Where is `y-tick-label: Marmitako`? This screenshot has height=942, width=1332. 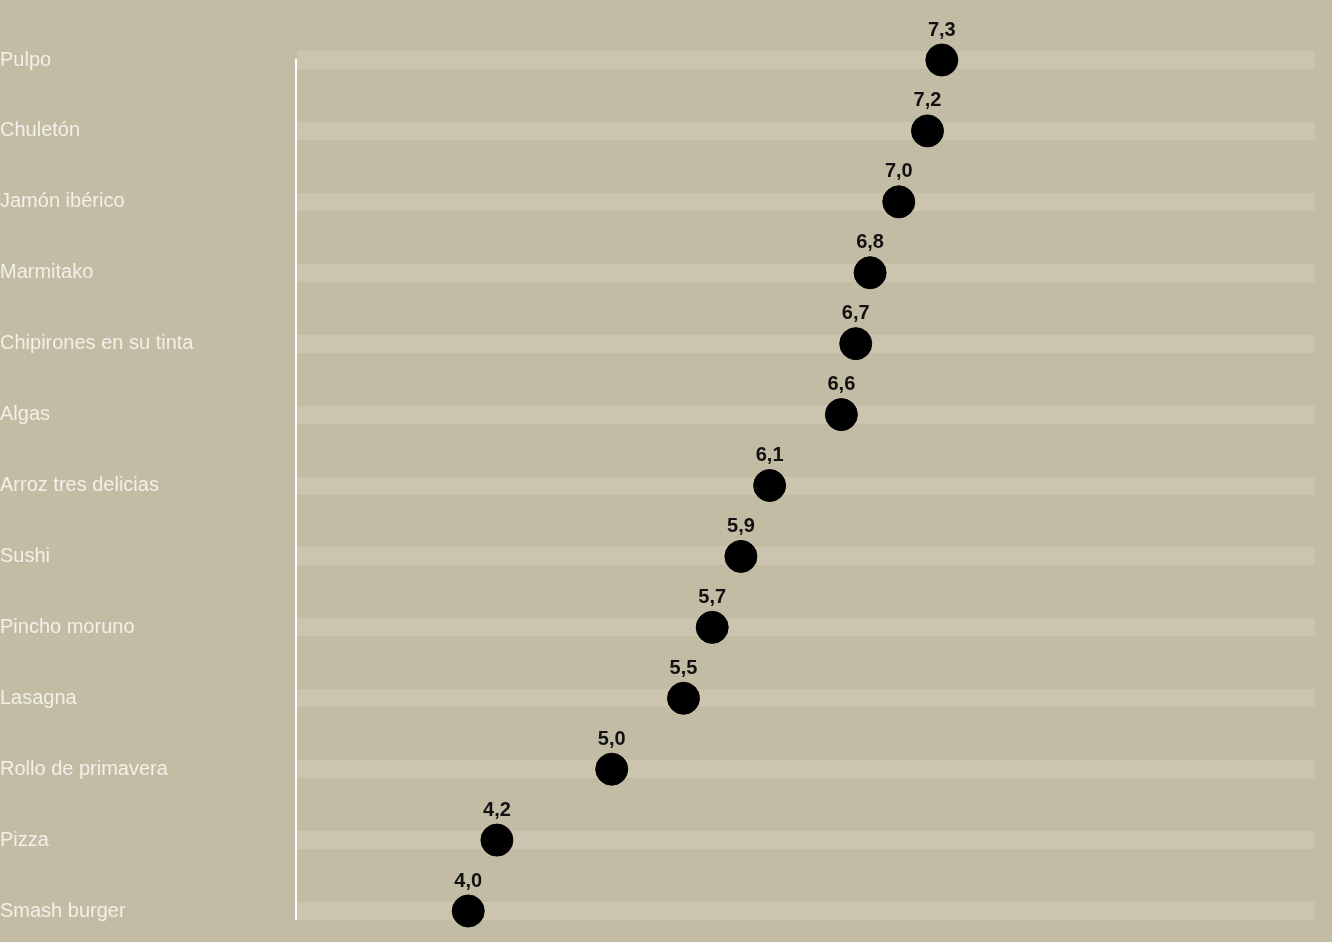 y-tick-label: Marmitako is located at coordinates (47, 271).